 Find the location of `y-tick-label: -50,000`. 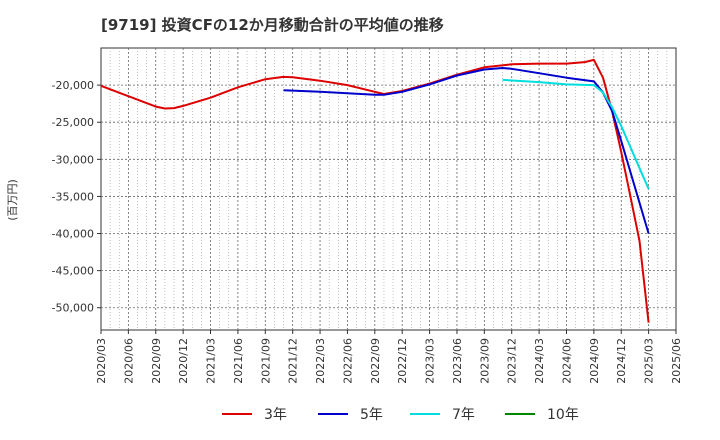

y-tick-label: -50,000 is located at coordinates (73, 308).